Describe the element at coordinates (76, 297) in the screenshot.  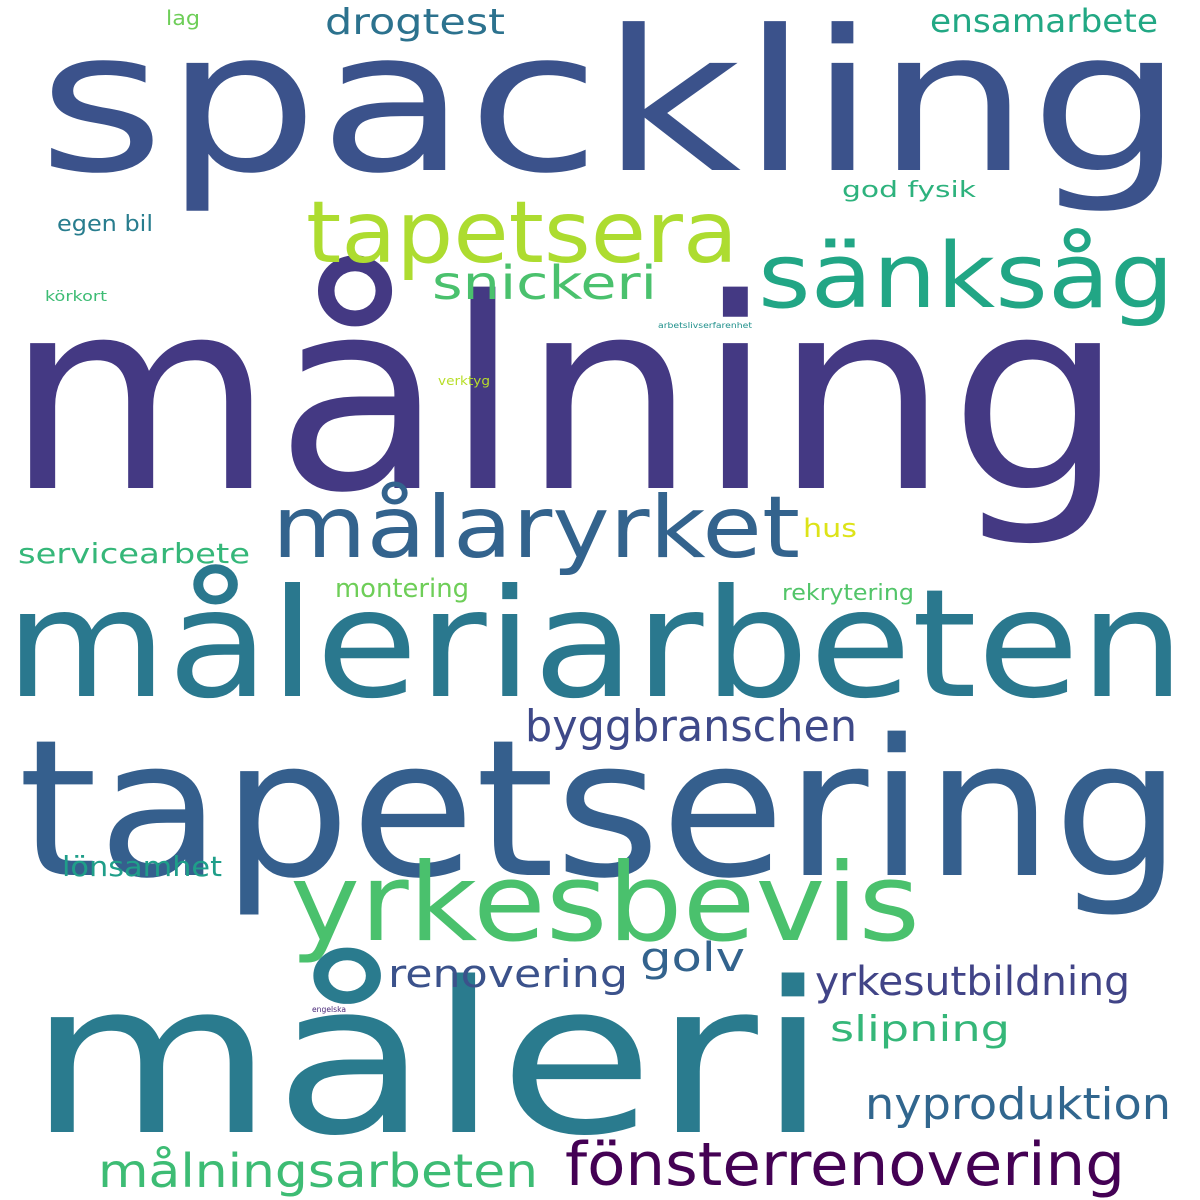
I see `word-korkort: körkort` at that location.